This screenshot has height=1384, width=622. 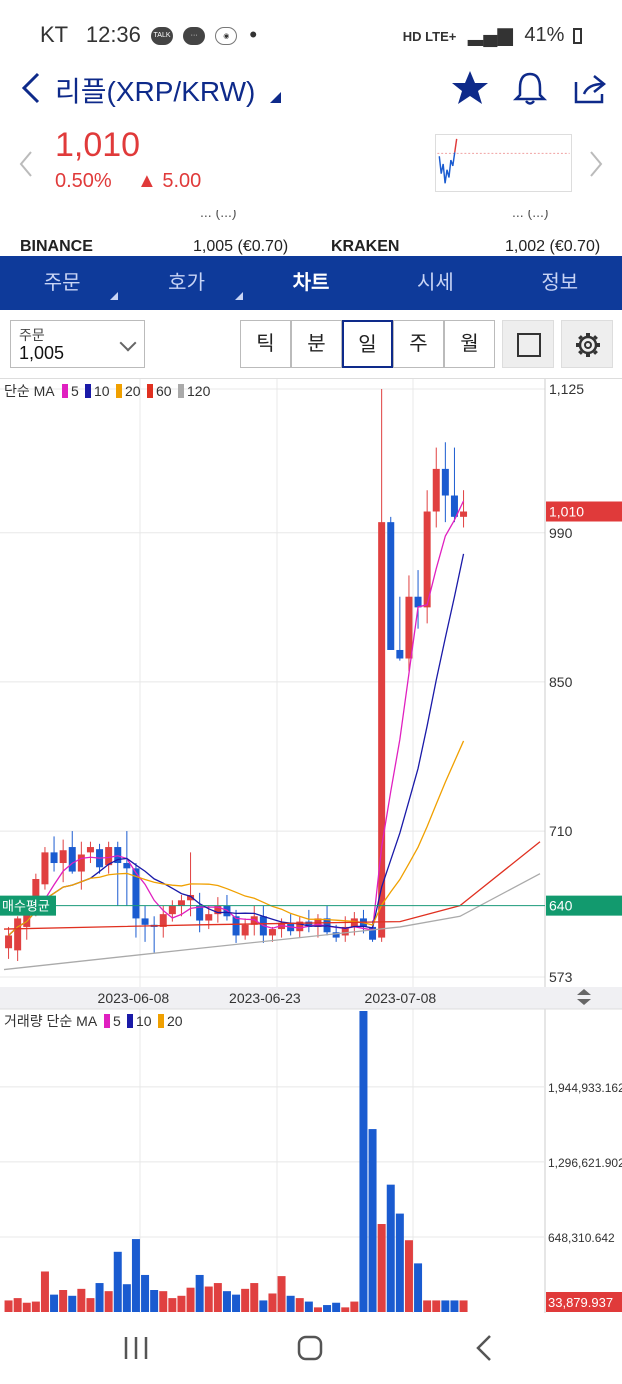 I want to click on network-label: HD LTE+, so click(x=429, y=36).